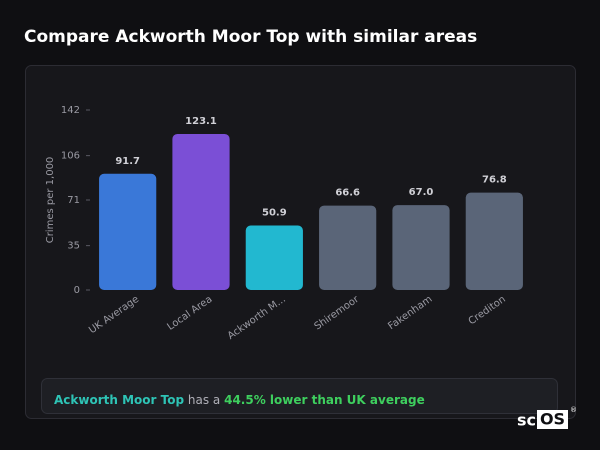 The width and height of the screenshot is (600, 450). Describe the element at coordinates (77, 290) in the screenshot. I see `y-tick-label: 0` at that location.